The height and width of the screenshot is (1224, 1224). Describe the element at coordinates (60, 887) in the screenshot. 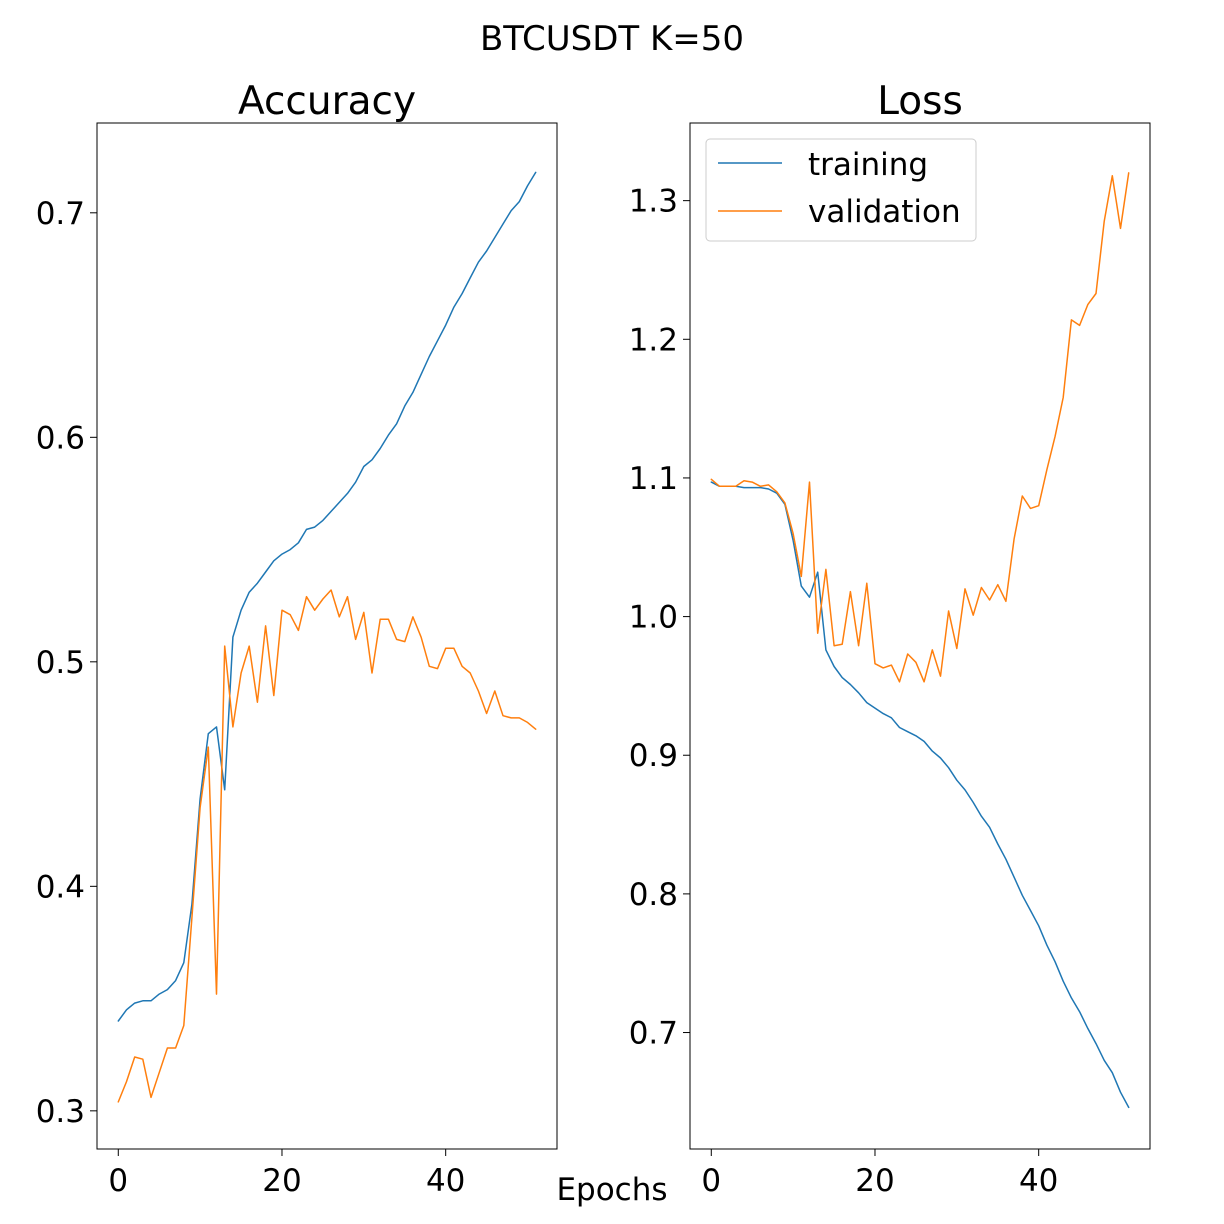

I see `accuracy-ytick-label: 0.4` at that location.